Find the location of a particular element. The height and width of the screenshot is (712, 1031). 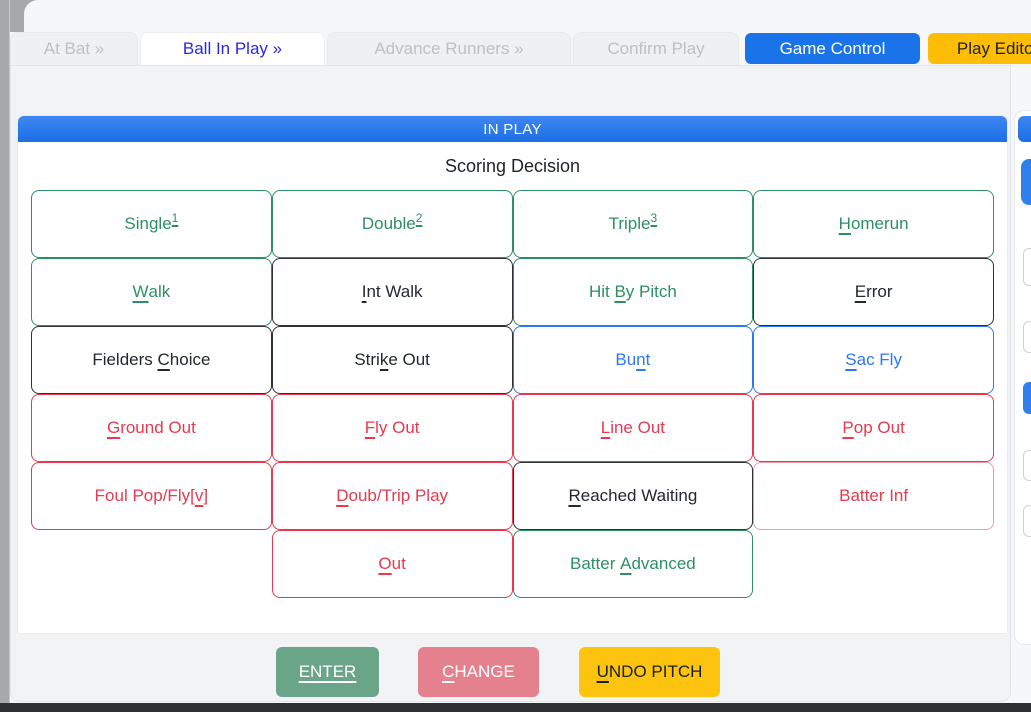

play-button-strike-out-label: e Out is located at coordinates (409, 359).